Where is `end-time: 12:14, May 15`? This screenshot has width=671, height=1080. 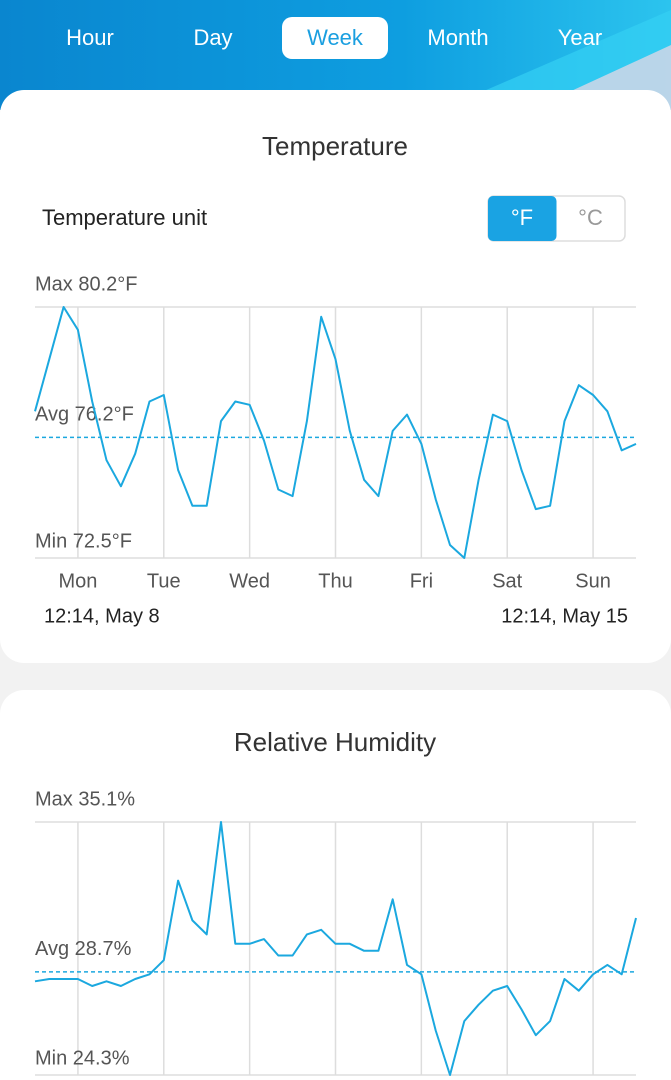 end-time: 12:14, May 15 is located at coordinates (564, 616).